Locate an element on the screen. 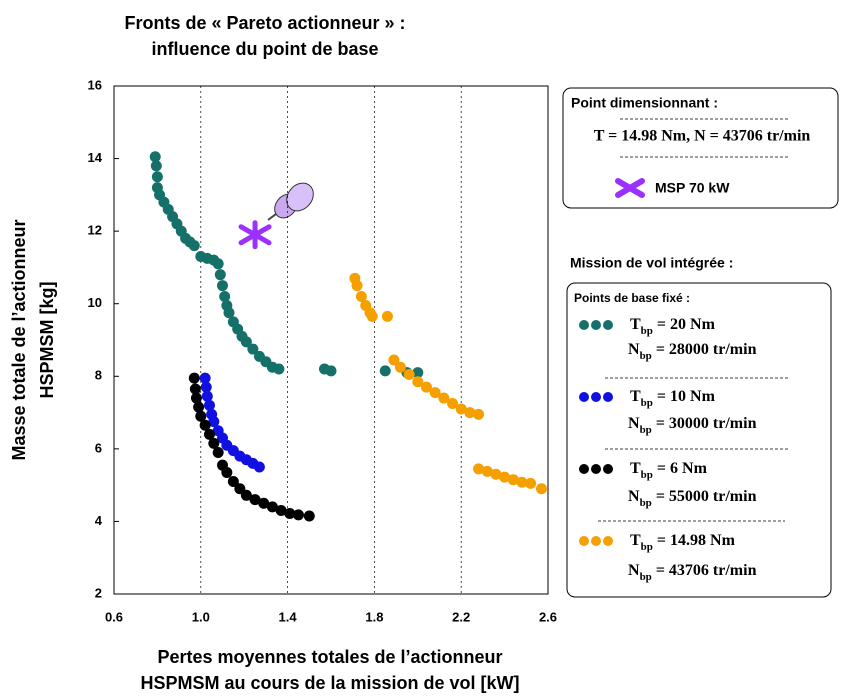  x-axis-label: Pertes moyennes totales de l’actionneur is located at coordinates (329, 657).